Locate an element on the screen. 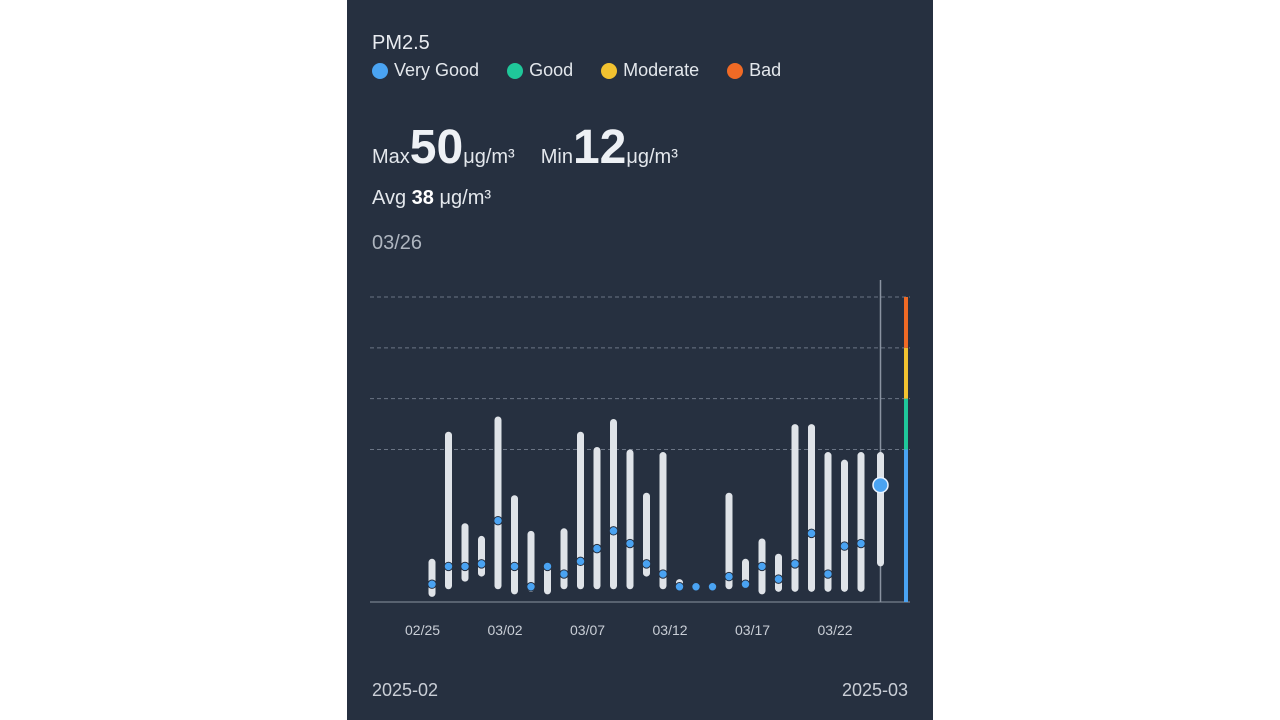 The height and width of the screenshot is (720, 1280). very-good-dot-icon is located at coordinates (380, 70).